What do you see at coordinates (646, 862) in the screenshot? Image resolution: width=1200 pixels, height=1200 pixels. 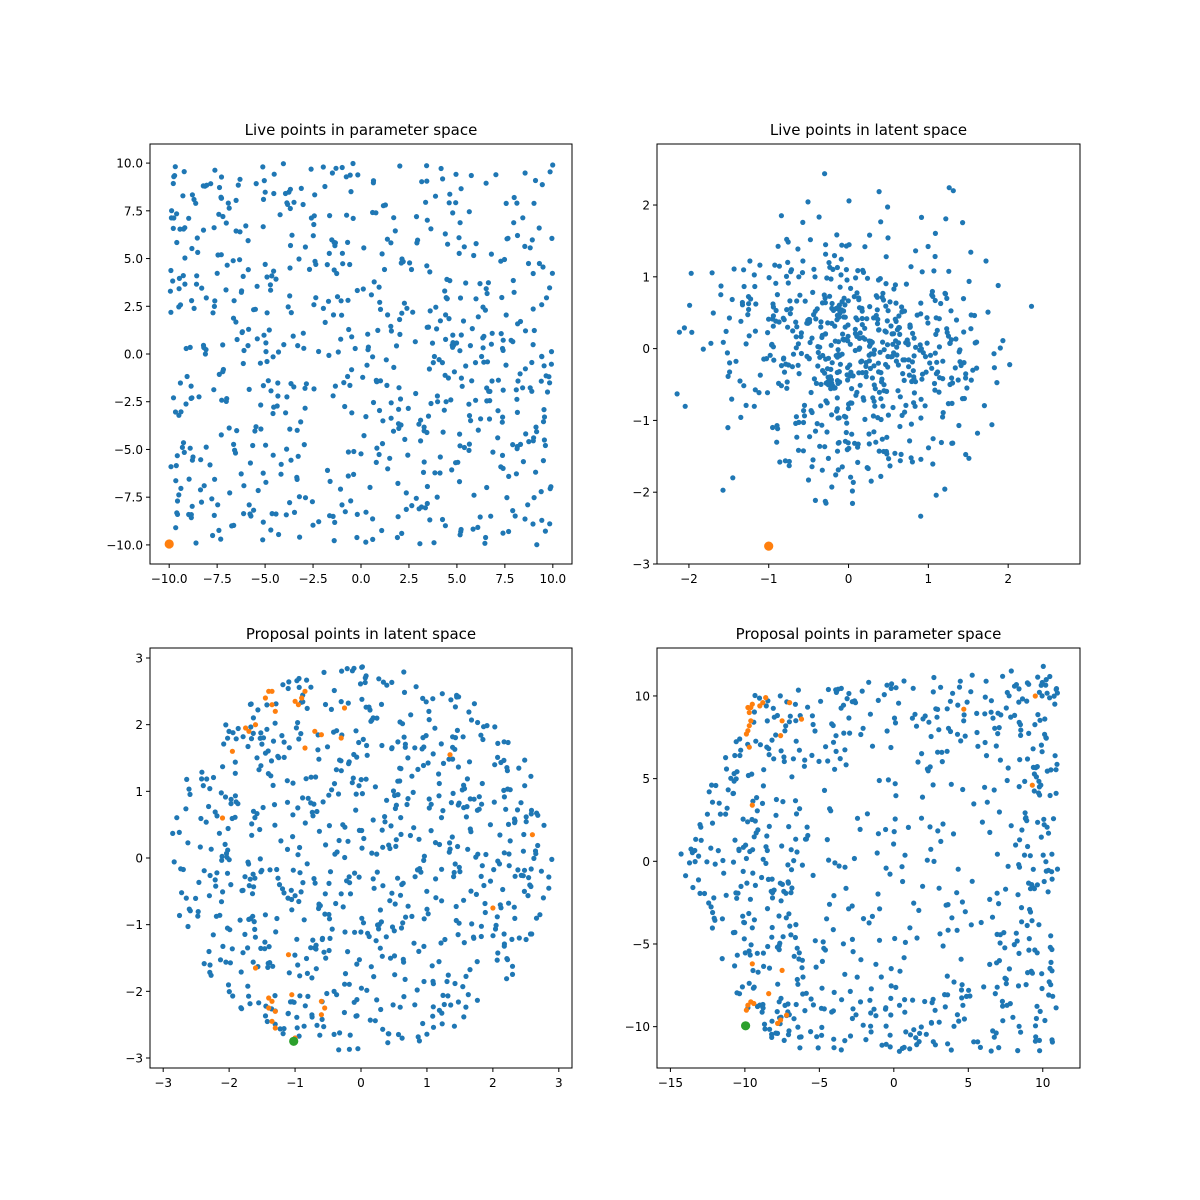 I see `y-tick-label: 0` at bounding box center [646, 862].